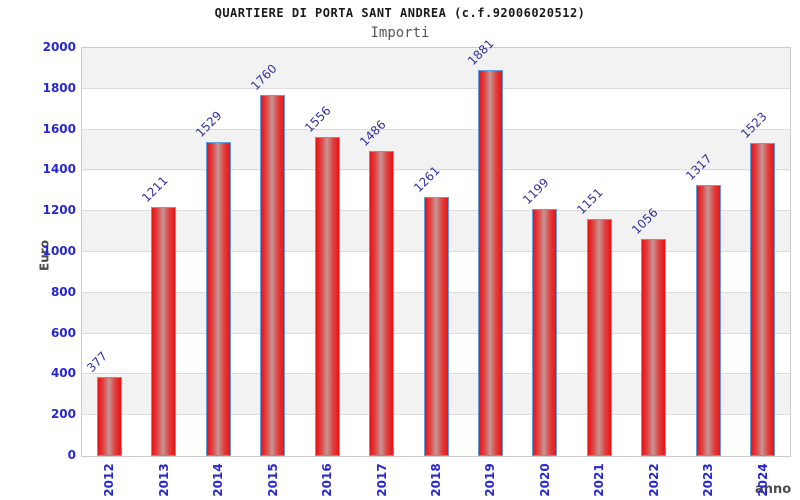 The image size is (800, 500). What do you see at coordinates (599, 337) in the screenshot?
I see `bar-2021` at bounding box center [599, 337].